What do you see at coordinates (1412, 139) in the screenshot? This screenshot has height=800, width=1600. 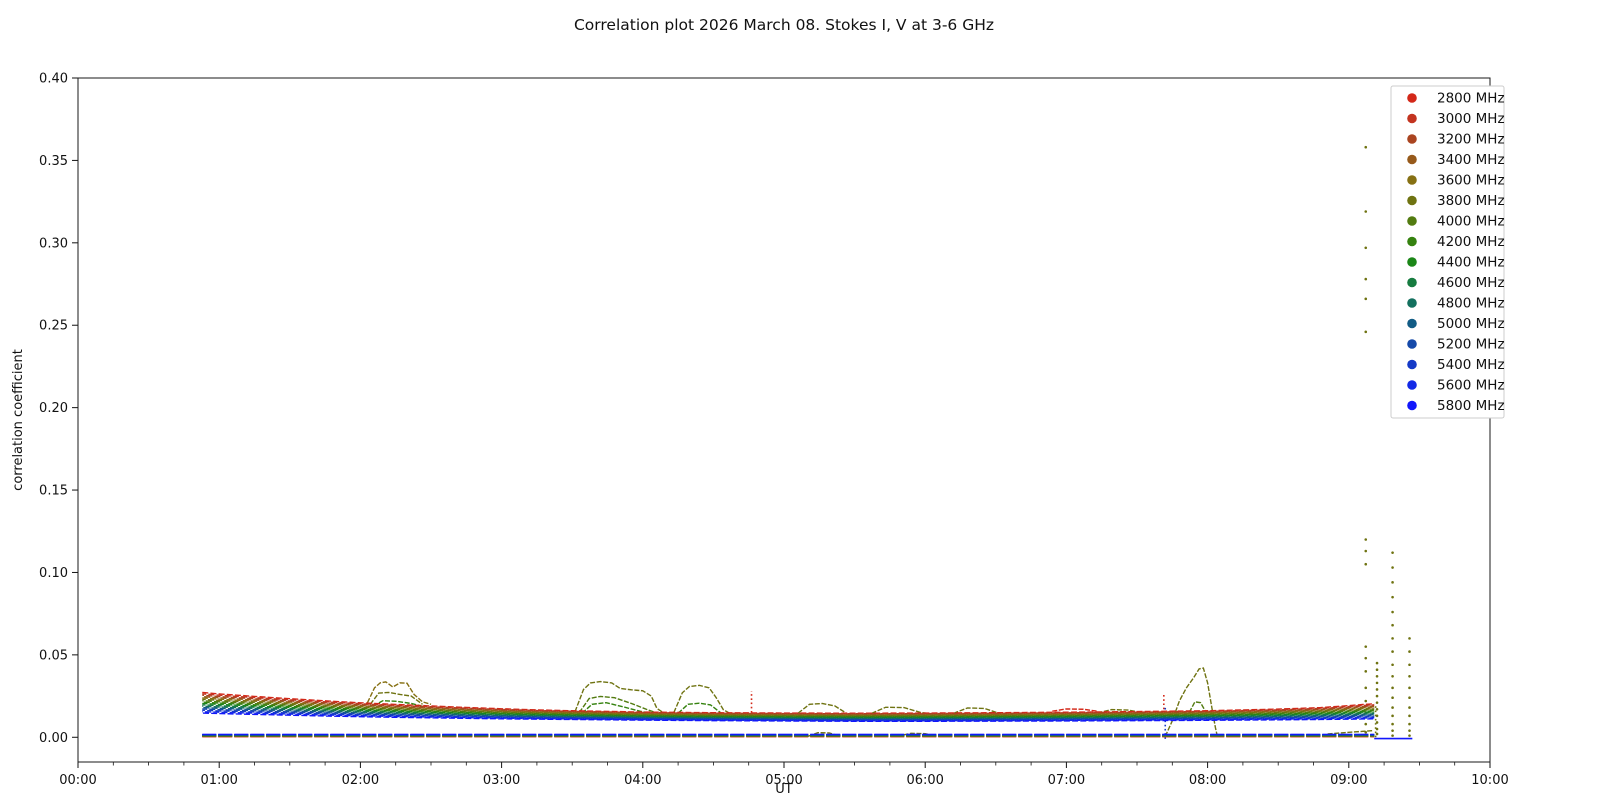 I see `legend-marker-3200-mhz` at bounding box center [1412, 139].